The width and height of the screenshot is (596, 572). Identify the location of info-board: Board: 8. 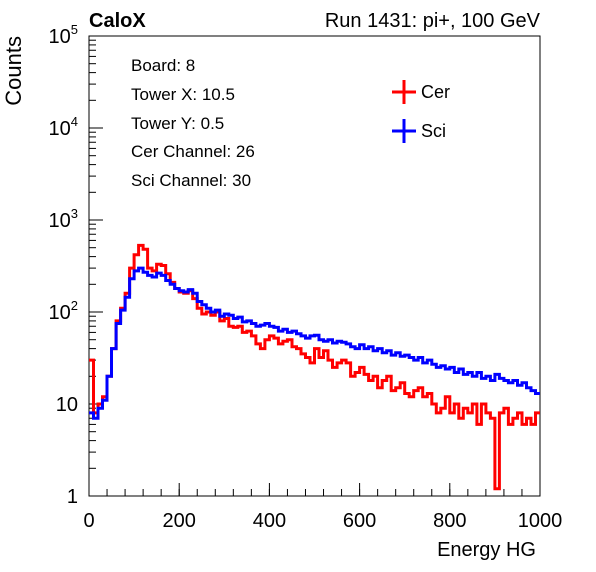
(163, 65).